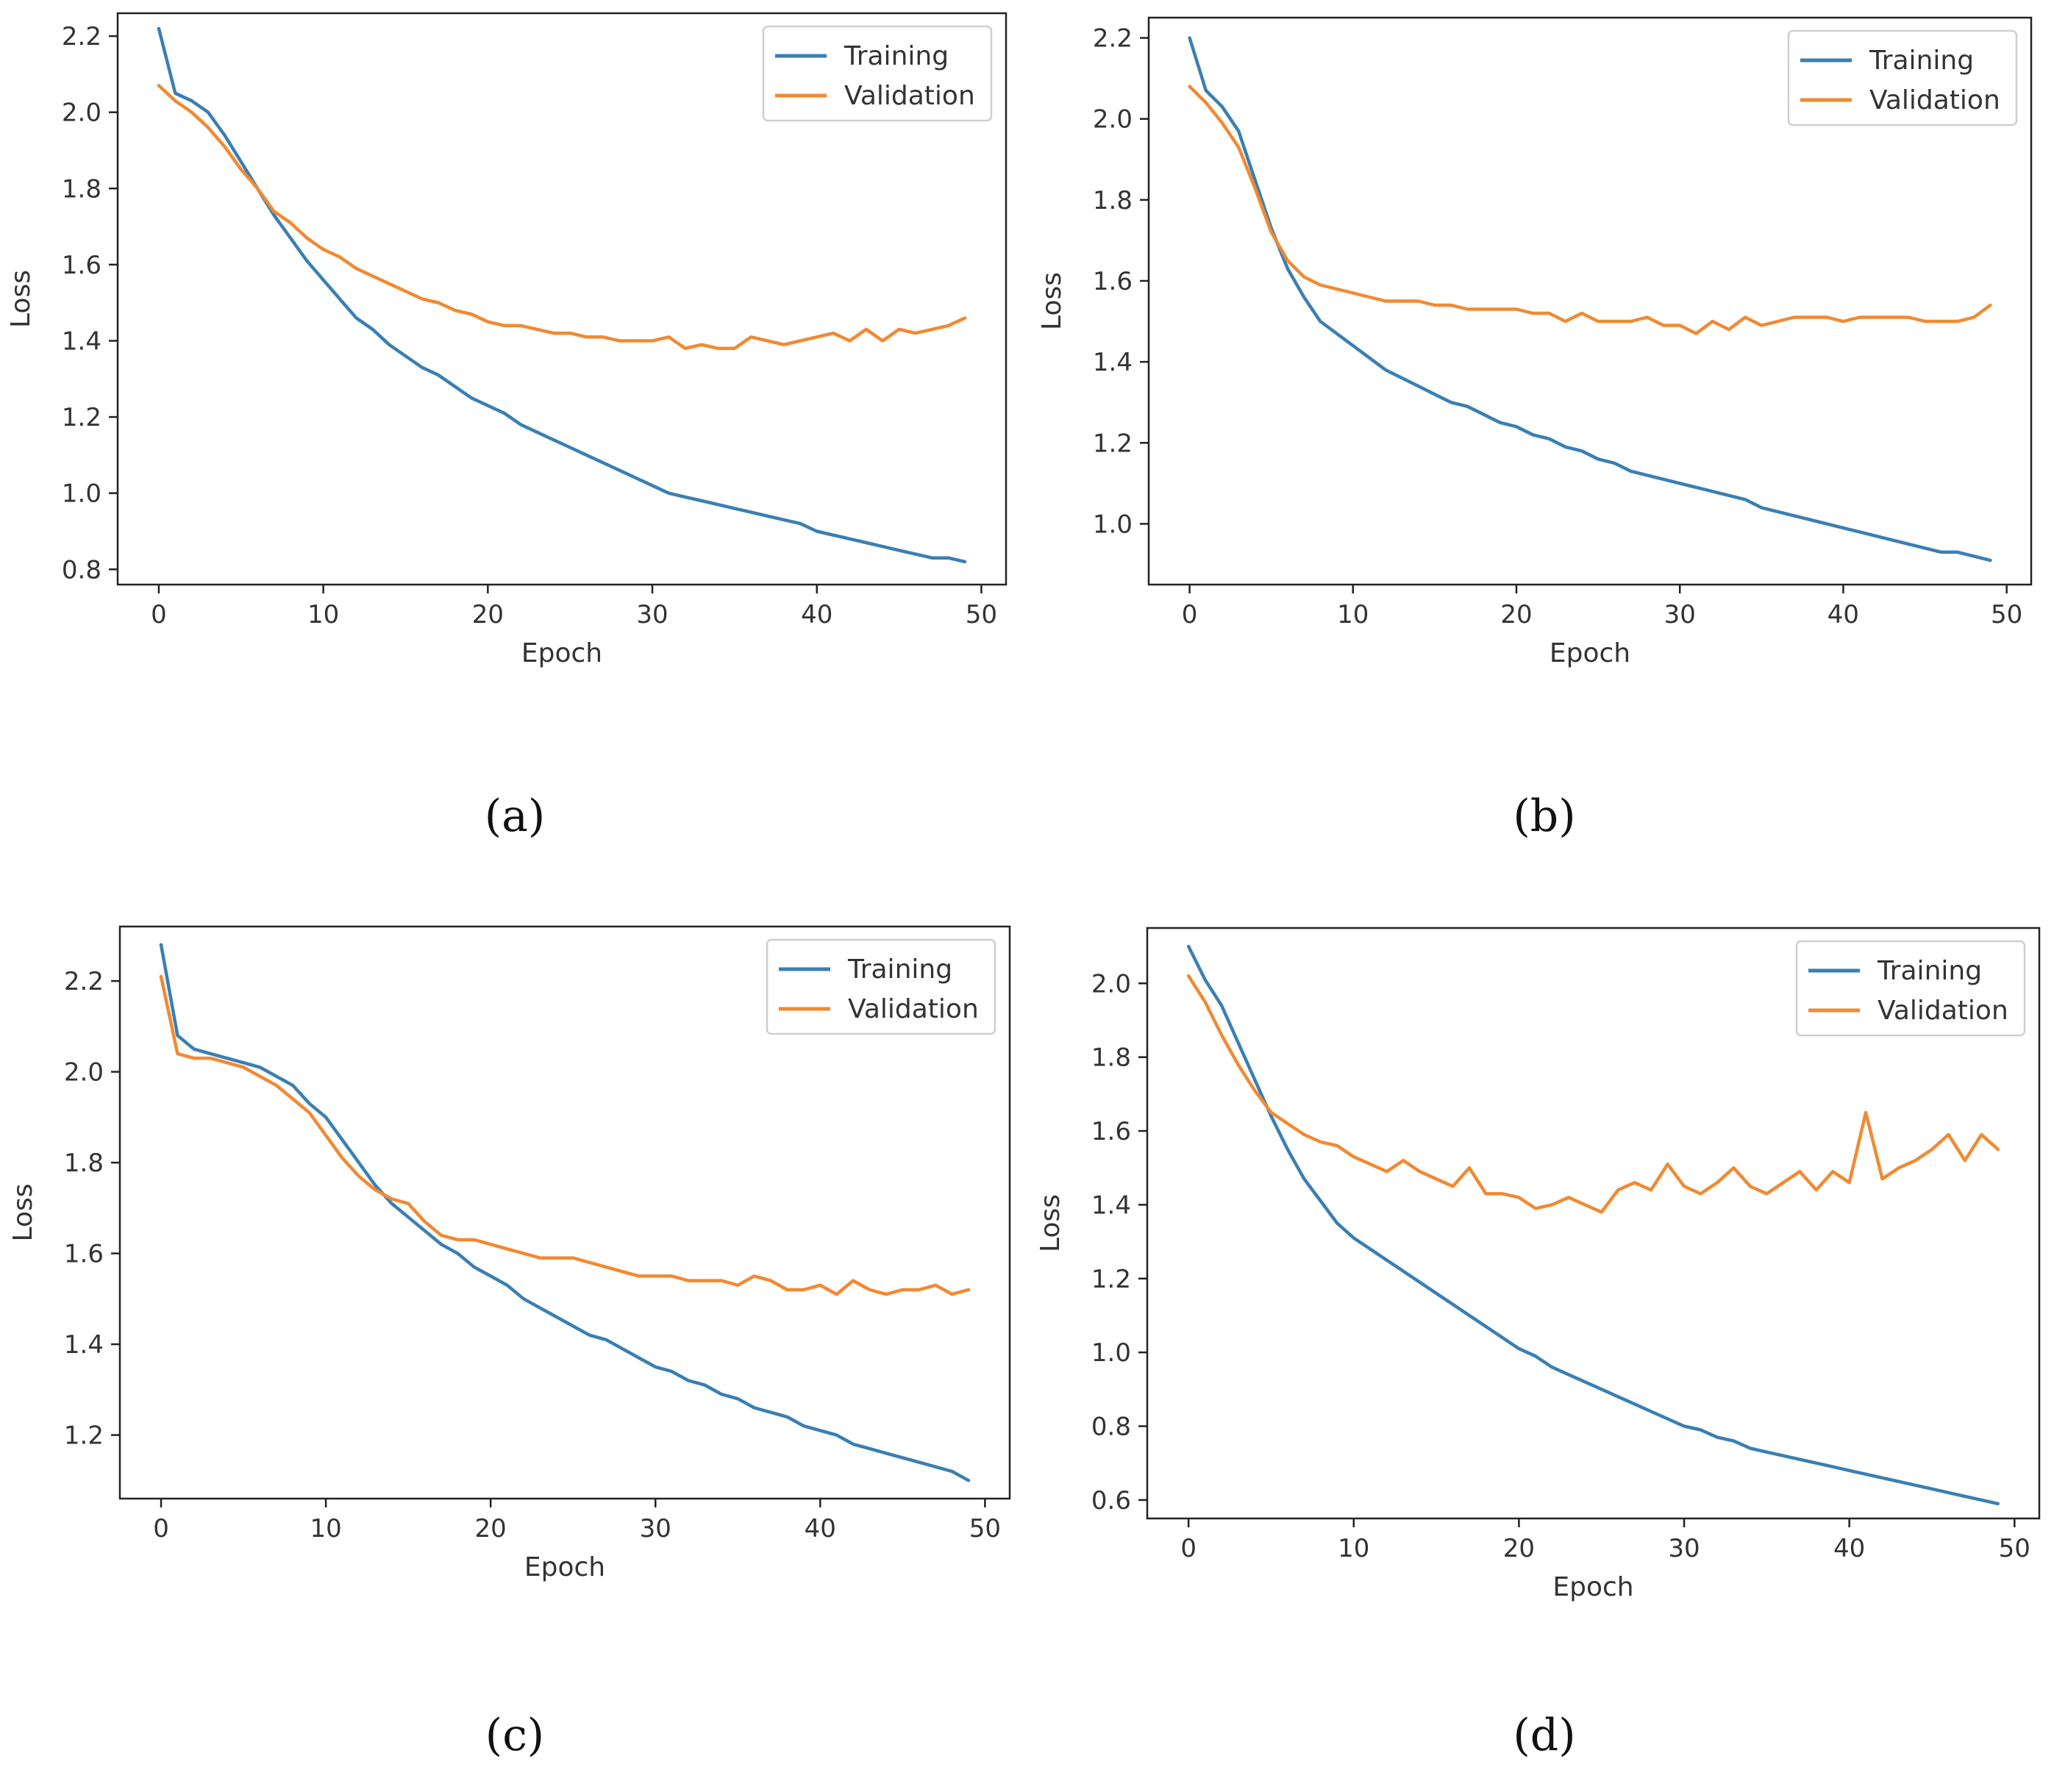  What do you see at coordinates (1111, 1501) in the screenshot?
I see `y-tick-label: 0.6` at bounding box center [1111, 1501].